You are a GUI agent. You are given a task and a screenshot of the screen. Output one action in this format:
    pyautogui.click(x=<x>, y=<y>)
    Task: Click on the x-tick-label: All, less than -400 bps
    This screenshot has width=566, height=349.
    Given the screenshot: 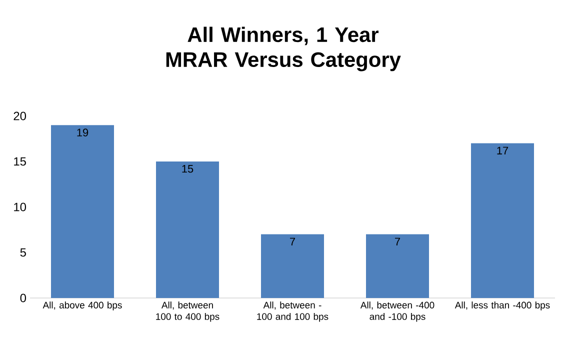 What is the action you would take?
    pyautogui.click(x=502, y=306)
    